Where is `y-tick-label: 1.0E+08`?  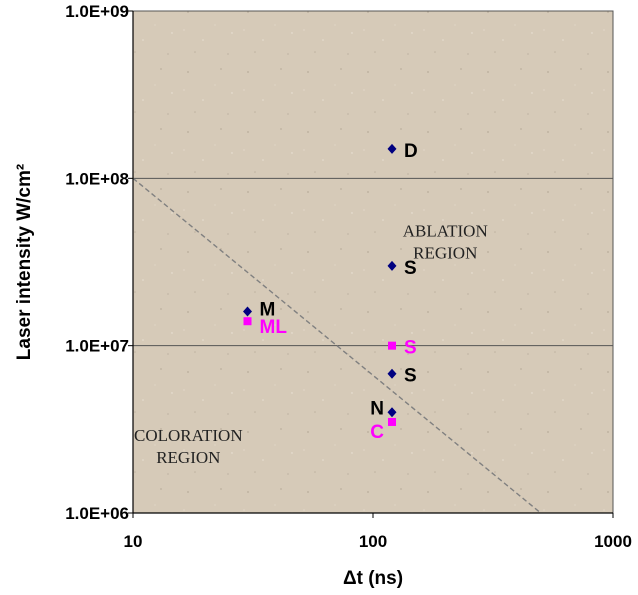 y-tick-label: 1.0E+08 is located at coordinates (97, 178).